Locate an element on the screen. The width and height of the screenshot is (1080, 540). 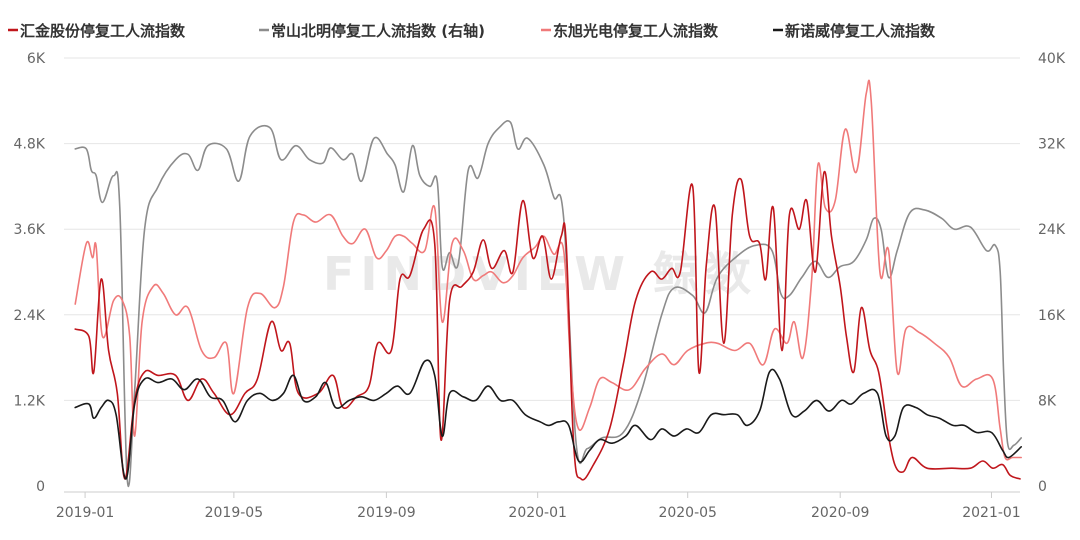
y-right-tick-label: 40K is located at coordinates (1052, 59).